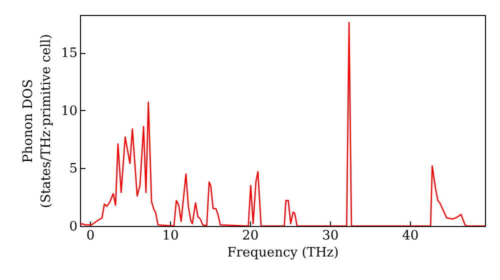 Image resolution: width=500 pixels, height=280 pixels. What do you see at coordinates (69, 54) in the screenshot?
I see `y-tick-label: 15` at bounding box center [69, 54].